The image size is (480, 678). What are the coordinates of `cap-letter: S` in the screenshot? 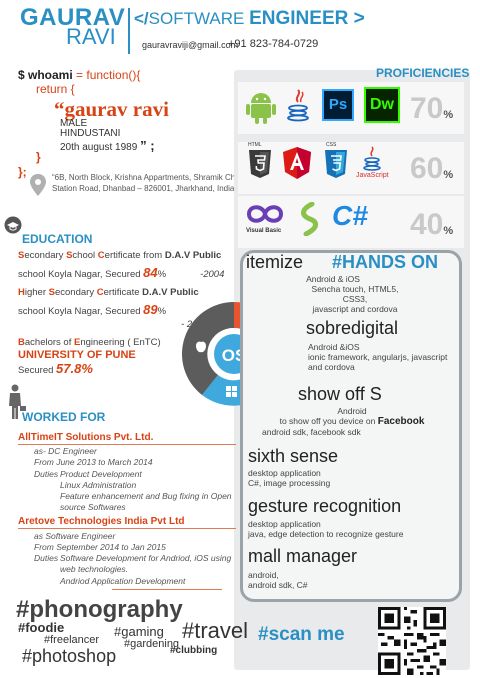 It's located at (69, 255).